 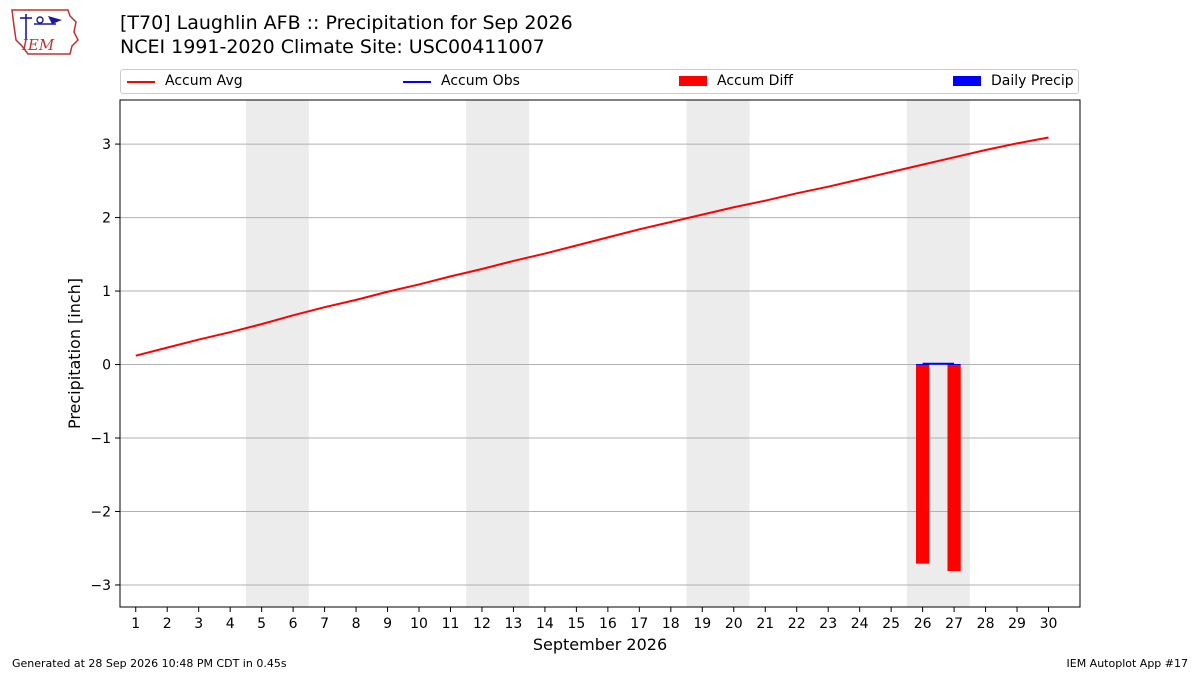 What do you see at coordinates (419, 624) in the screenshot?
I see `x-tick-label: 10` at bounding box center [419, 624].